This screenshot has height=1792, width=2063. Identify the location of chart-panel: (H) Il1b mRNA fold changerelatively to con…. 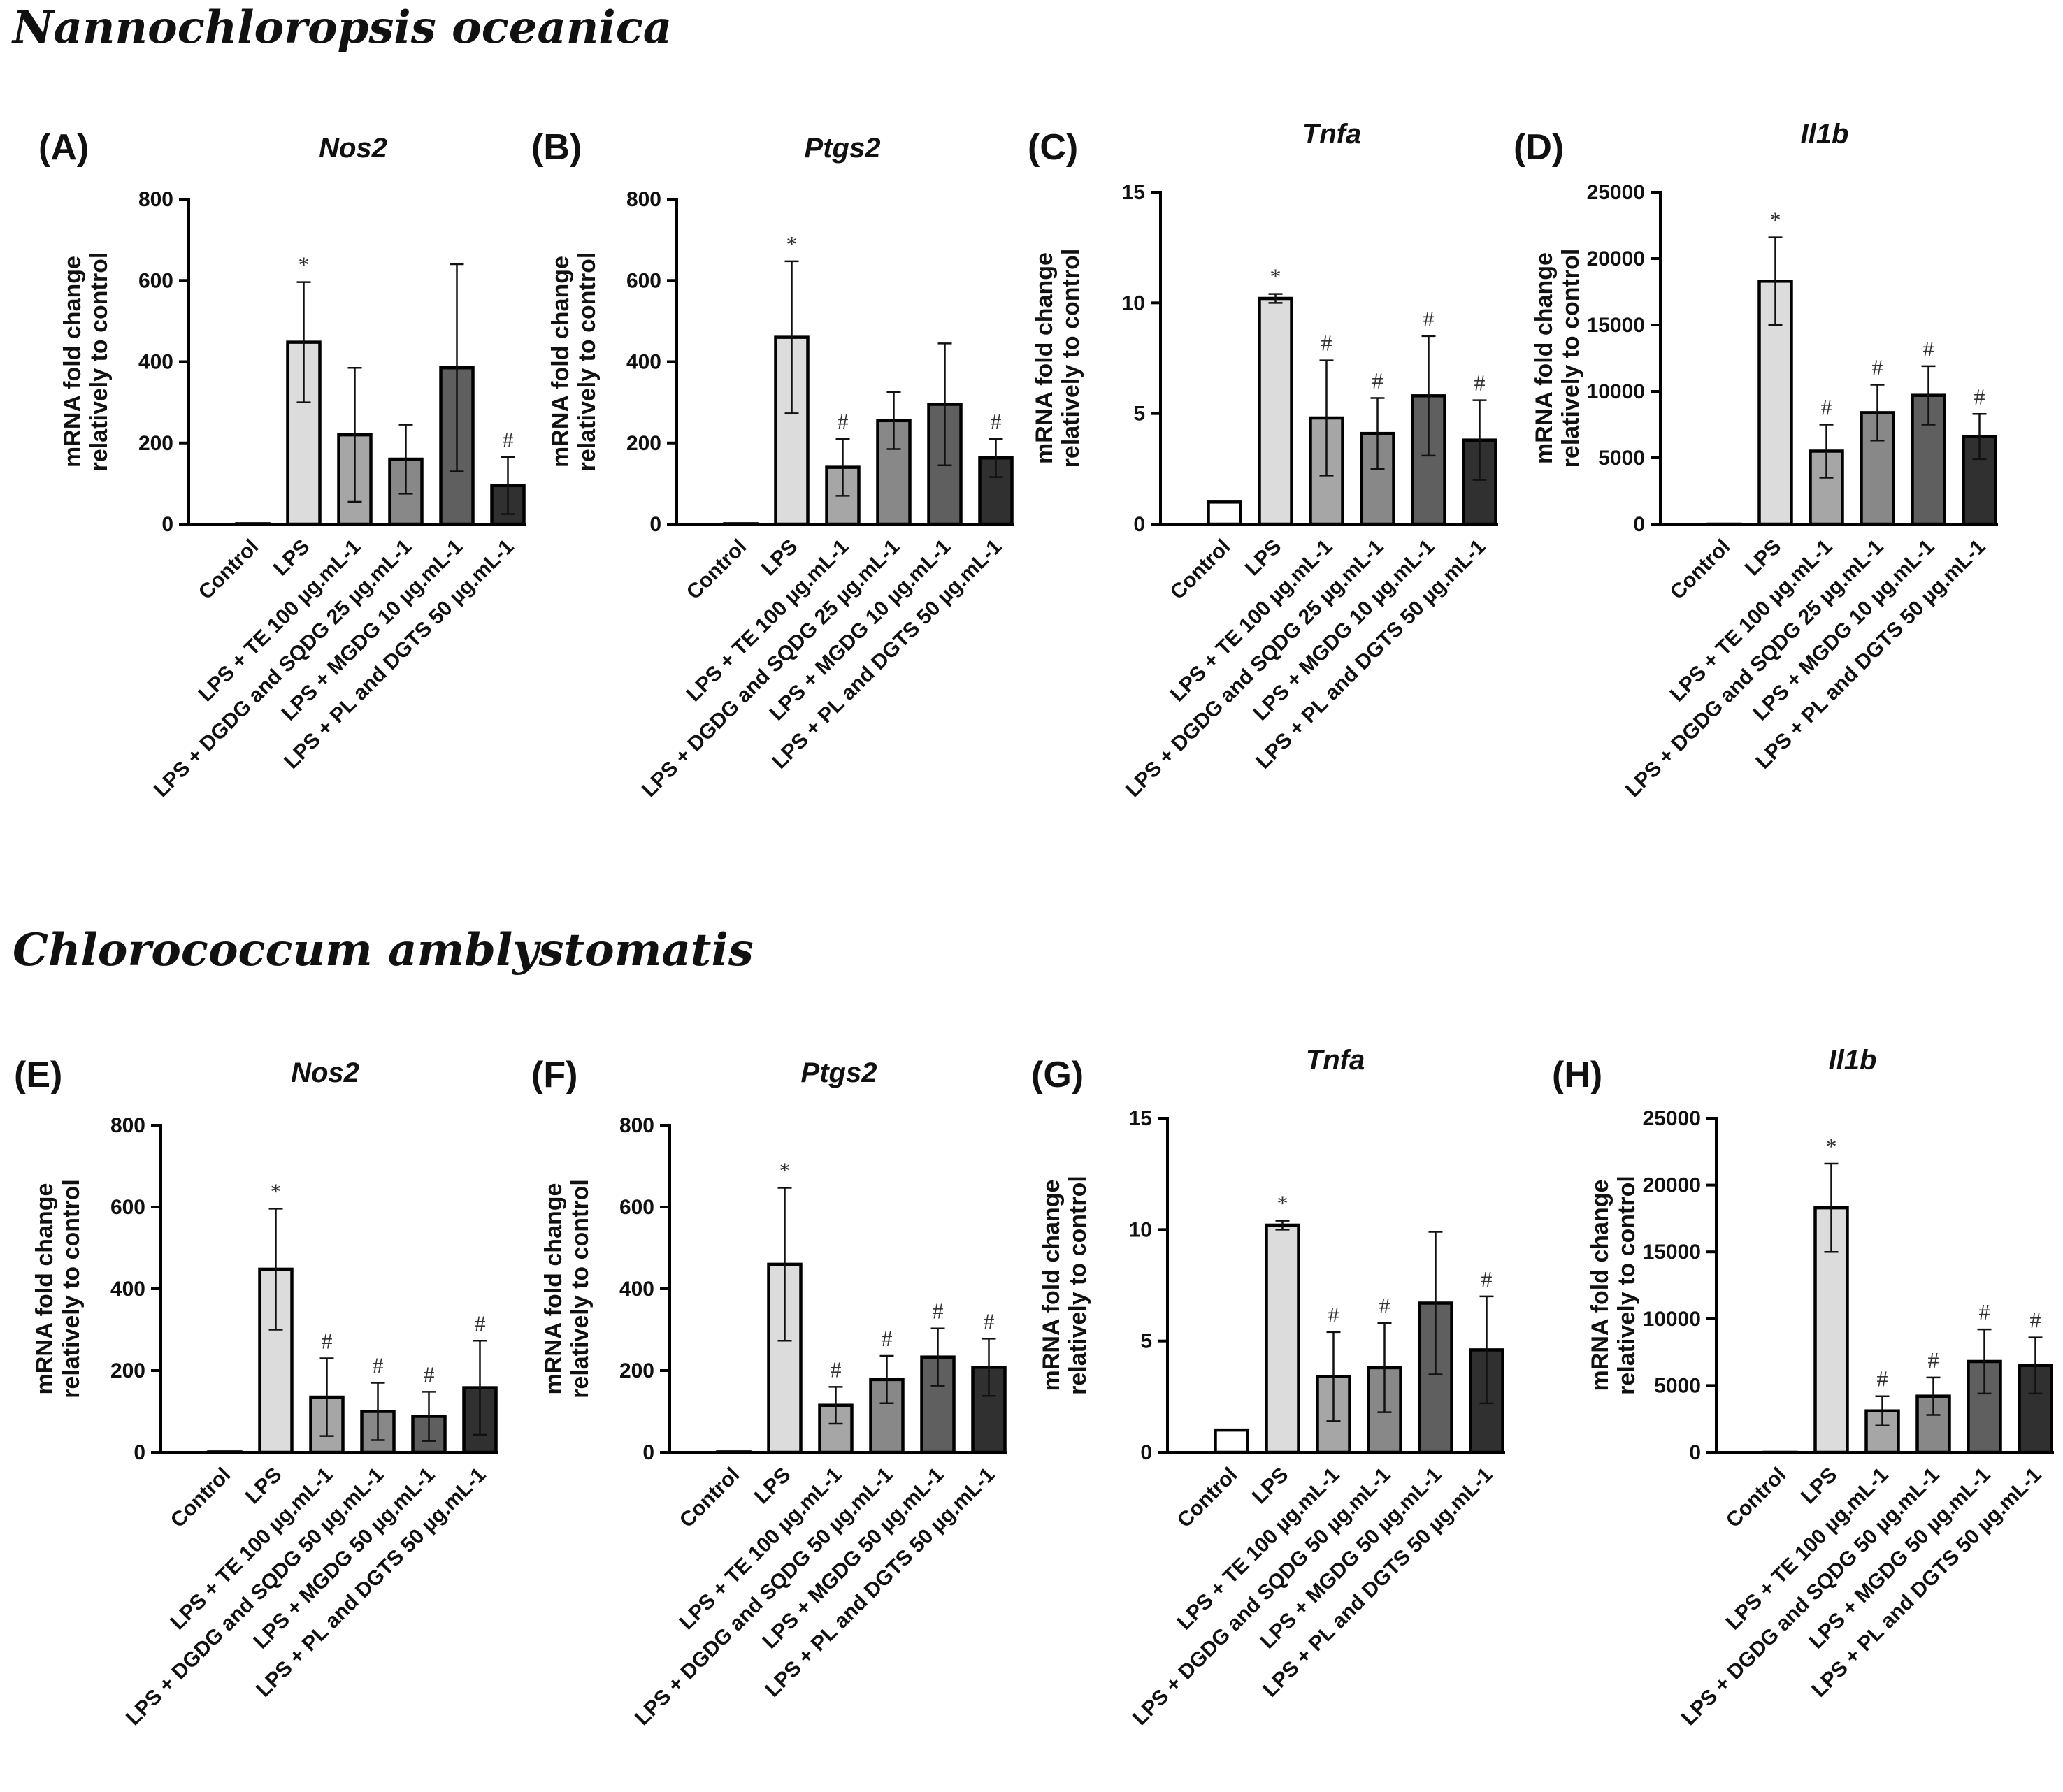
(1803, 1387).